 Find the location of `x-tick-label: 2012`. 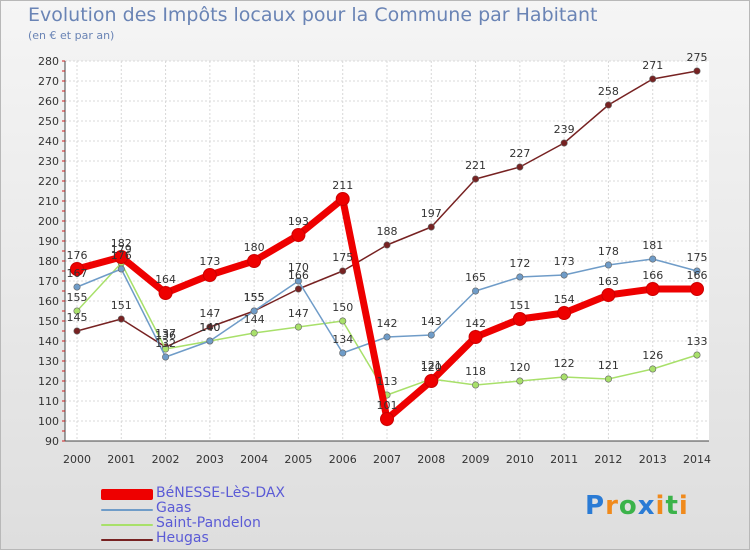

x-tick-label: 2012 is located at coordinates (608, 459).